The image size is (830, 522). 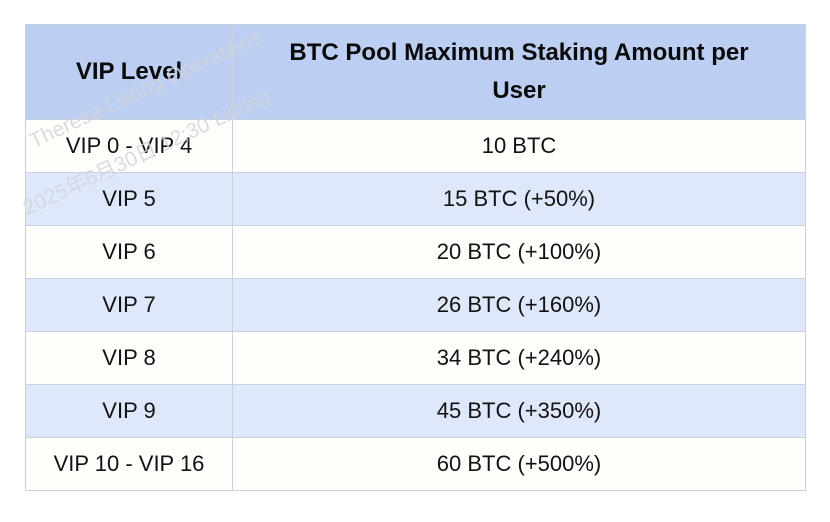 I want to click on table-row-vip-10-16: VIP 10 - VIP 16 60 BTC (+500%), so click(x=415, y=464).